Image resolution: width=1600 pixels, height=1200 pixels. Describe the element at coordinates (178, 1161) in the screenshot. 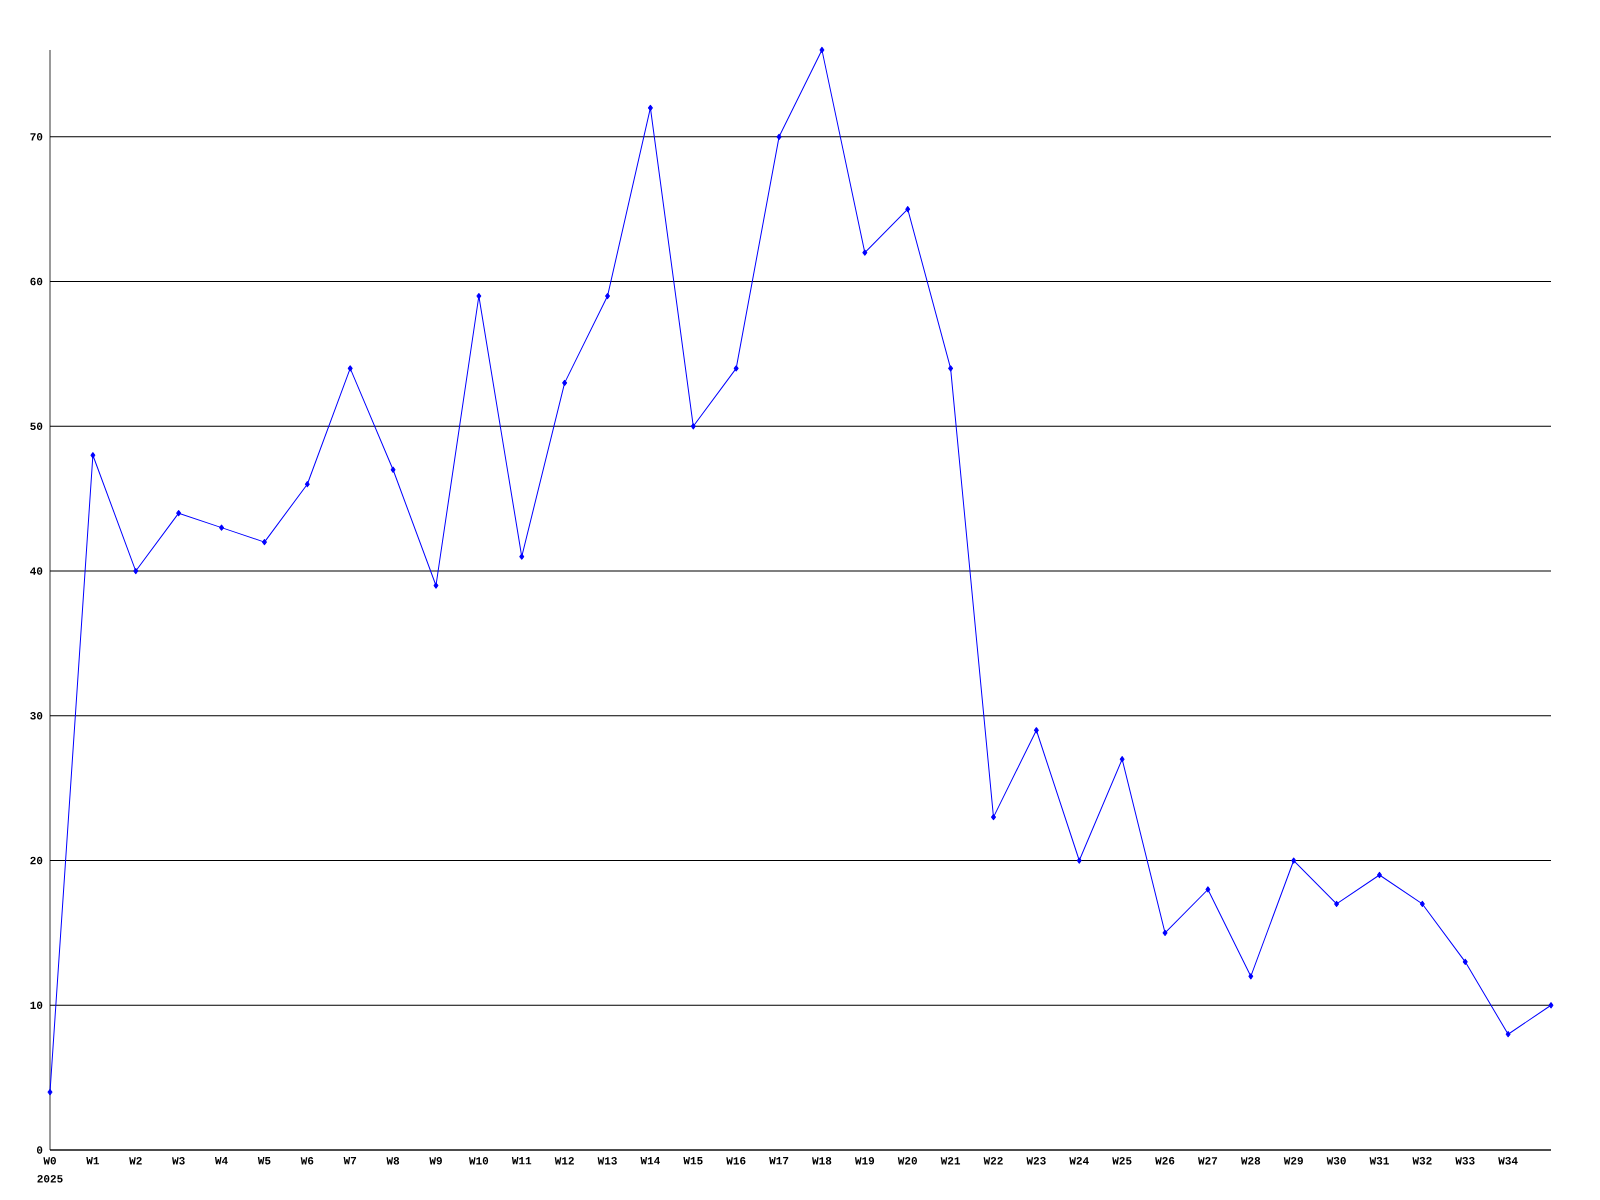

I see `x-tick-label: W3` at that location.